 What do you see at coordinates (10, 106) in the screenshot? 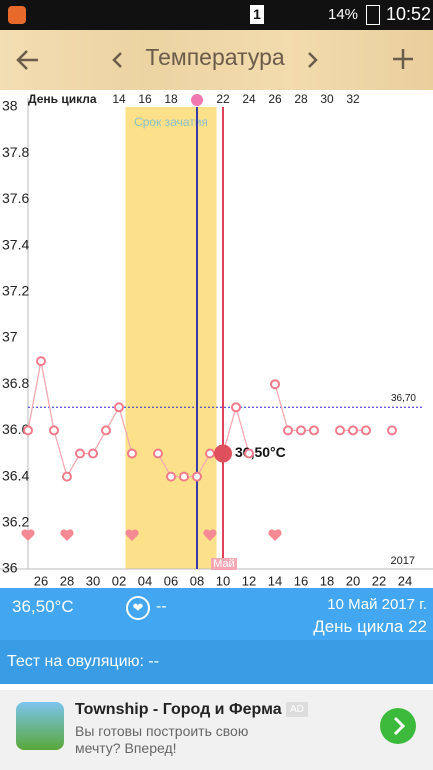
I see `y-tick-label: 38` at bounding box center [10, 106].